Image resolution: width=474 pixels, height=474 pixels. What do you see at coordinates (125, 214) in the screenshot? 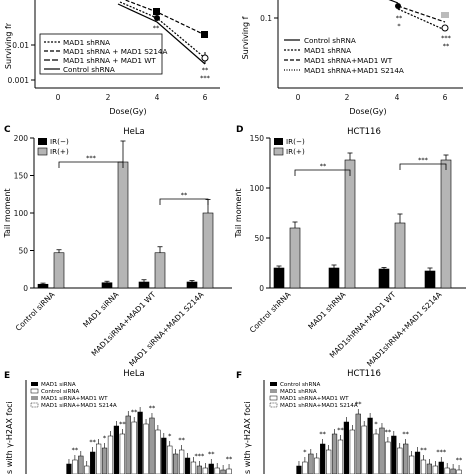
I see `panel-c-bars` at bounding box center [125, 214].